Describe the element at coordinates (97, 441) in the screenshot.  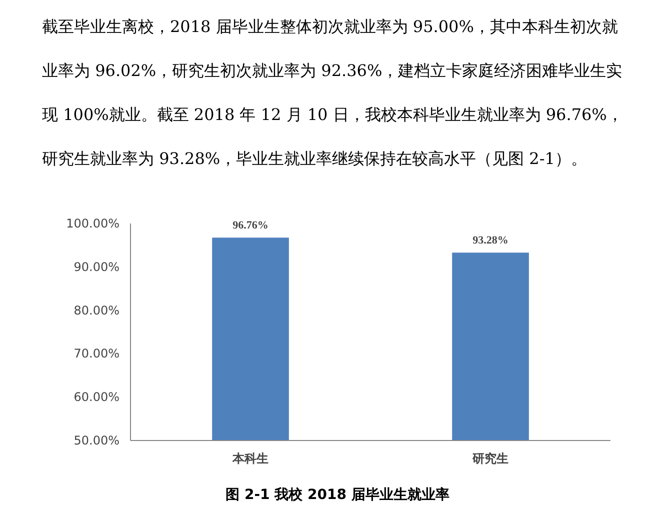
I see `y-tick-label: 50.00%` at that location.